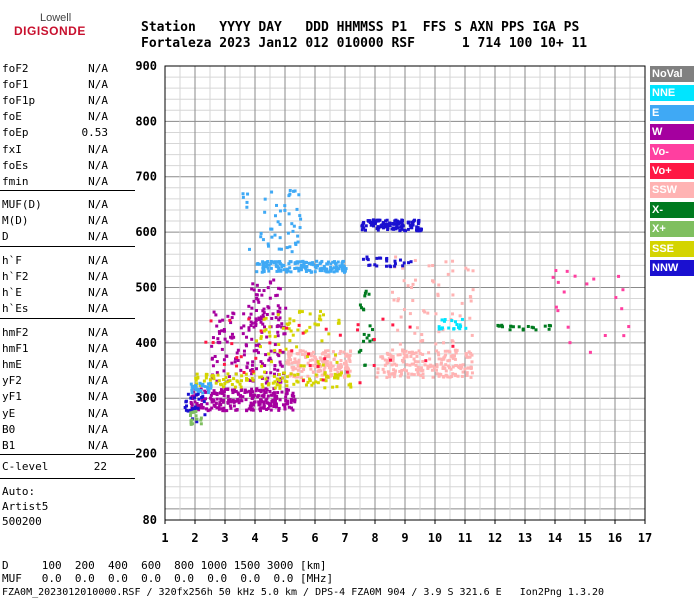  What do you see at coordinates (98, 365) in the screenshot?
I see `param-value: N/A` at bounding box center [98, 365].